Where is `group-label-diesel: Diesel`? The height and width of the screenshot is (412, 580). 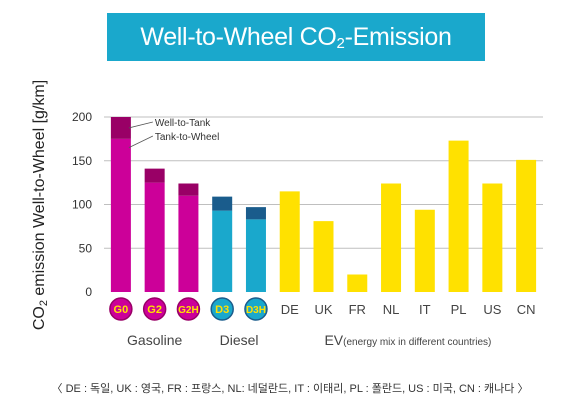
group-label-diesel: Diesel is located at coordinates (239, 340).